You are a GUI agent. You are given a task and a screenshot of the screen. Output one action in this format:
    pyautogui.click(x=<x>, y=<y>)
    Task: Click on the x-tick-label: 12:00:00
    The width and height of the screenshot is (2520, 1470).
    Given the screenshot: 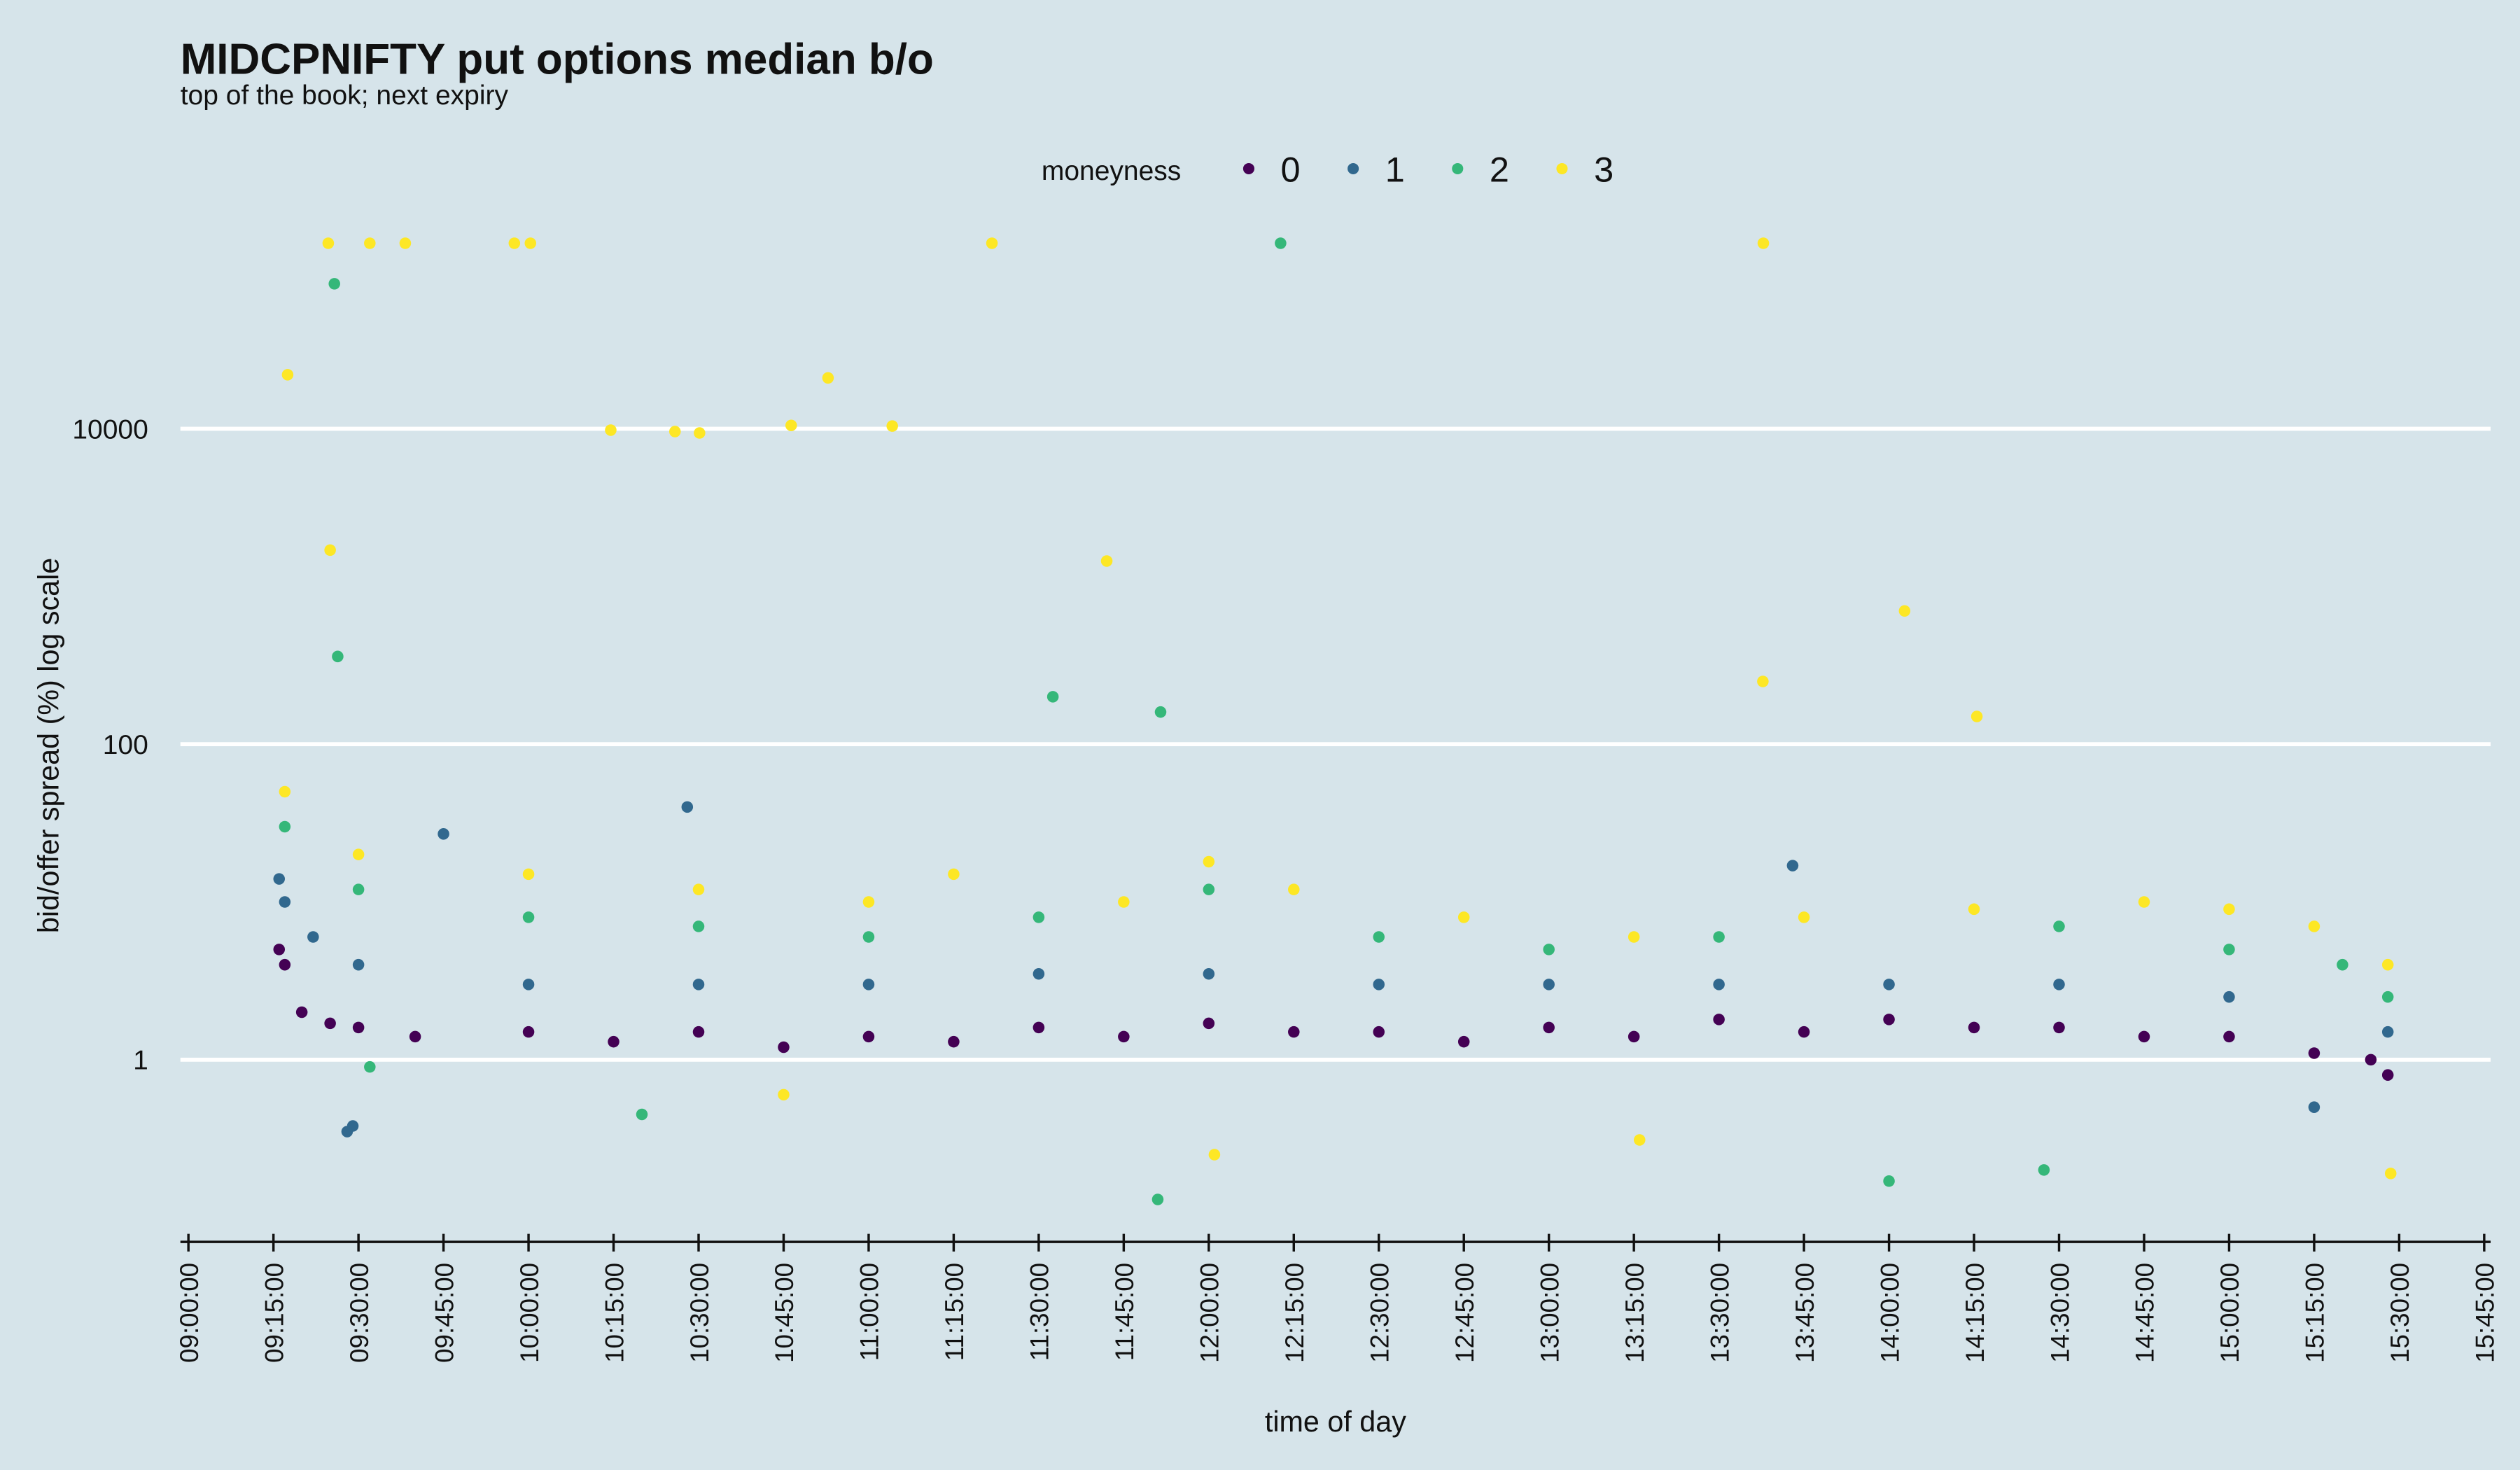 What is the action you would take?
    pyautogui.click(x=1210, y=1313)
    